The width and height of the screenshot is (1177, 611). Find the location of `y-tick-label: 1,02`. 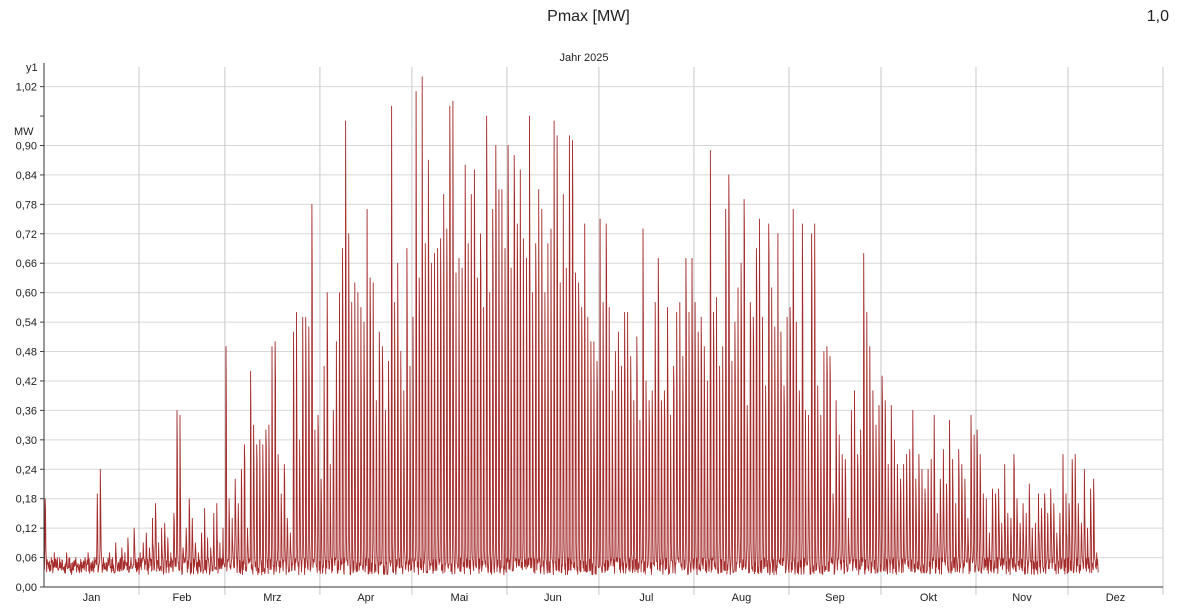

y-tick-label: 1,02 is located at coordinates (26, 88).